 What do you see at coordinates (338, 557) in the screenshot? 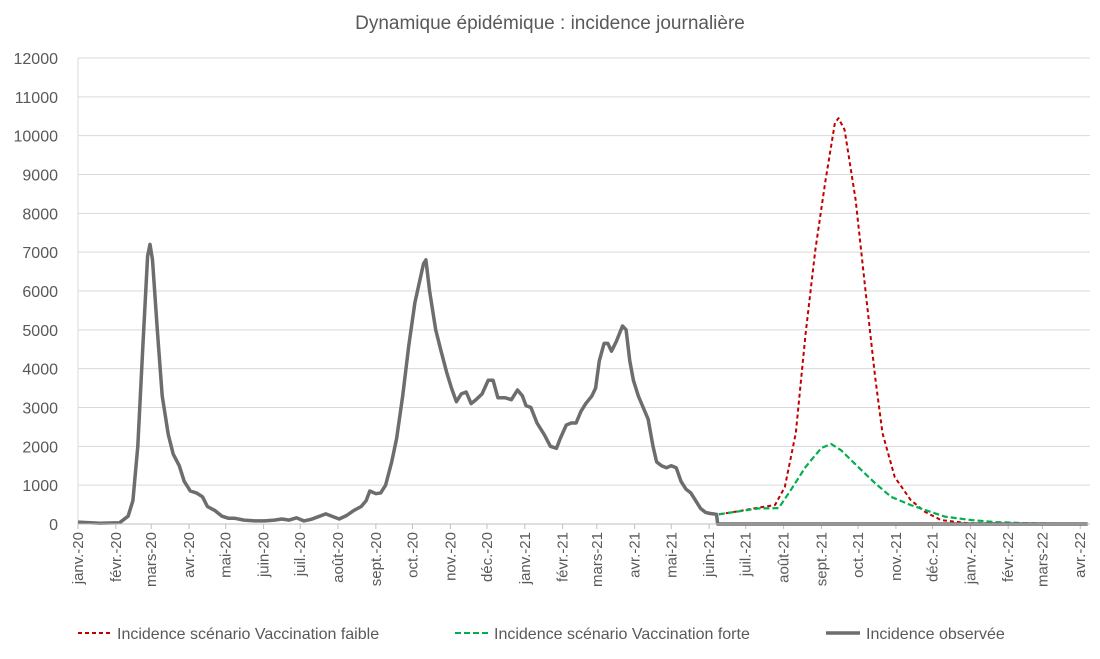
I see `x-tick-label: août-20` at bounding box center [338, 557].